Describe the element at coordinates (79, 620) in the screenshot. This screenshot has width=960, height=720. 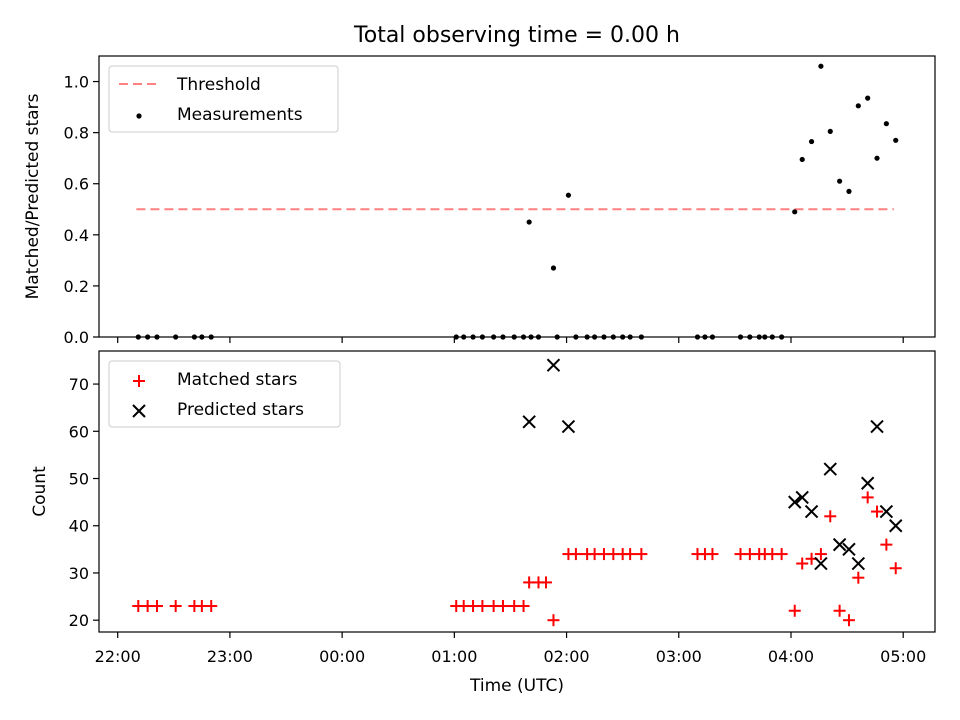
I see `bottom-y-tick-label: 20` at that location.